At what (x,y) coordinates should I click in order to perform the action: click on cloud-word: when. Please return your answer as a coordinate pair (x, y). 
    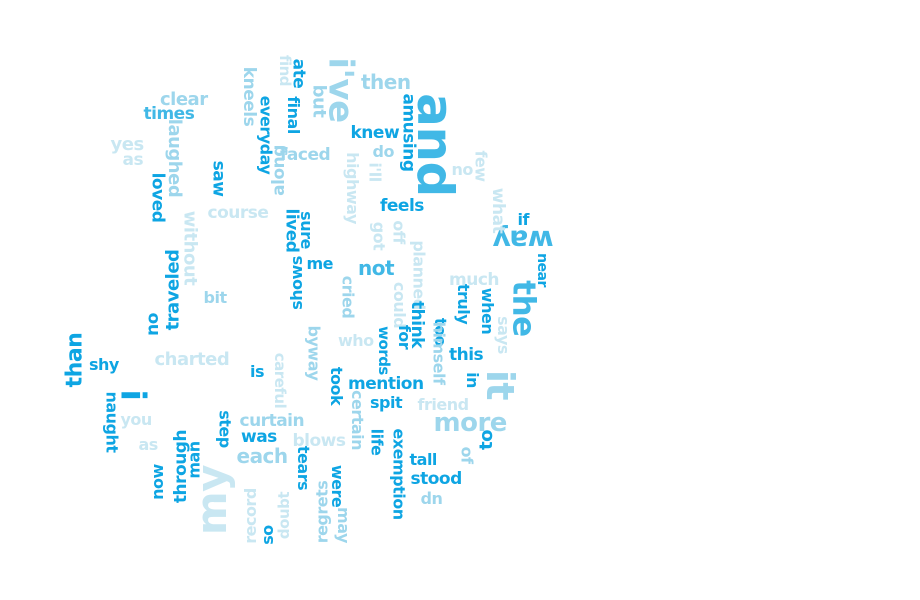
    Looking at the image, I should click on (488, 311).